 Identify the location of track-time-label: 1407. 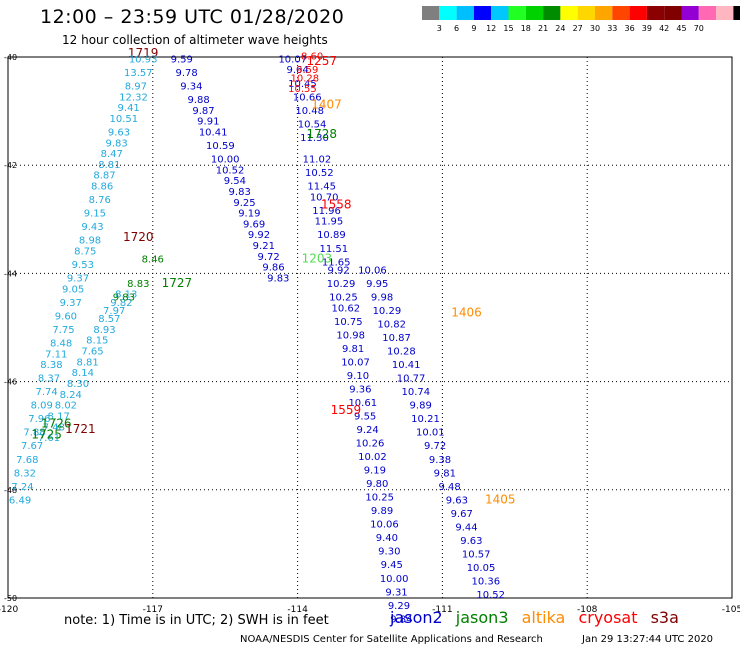
(326, 104).